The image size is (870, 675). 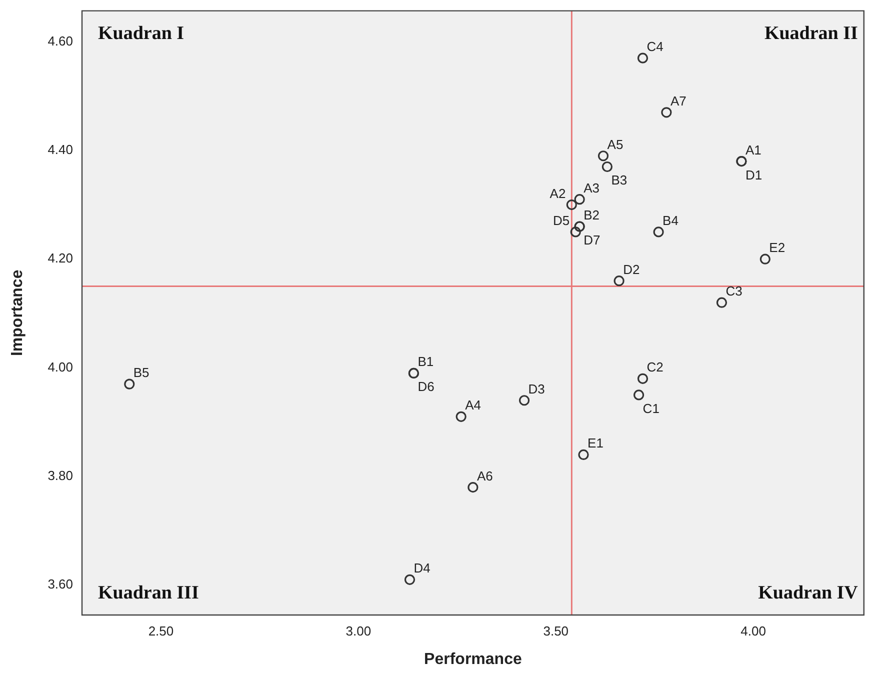 What do you see at coordinates (808, 593) in the screenshot?
I see `annotation: Kuadran IV` at bounding box center [808, 593].